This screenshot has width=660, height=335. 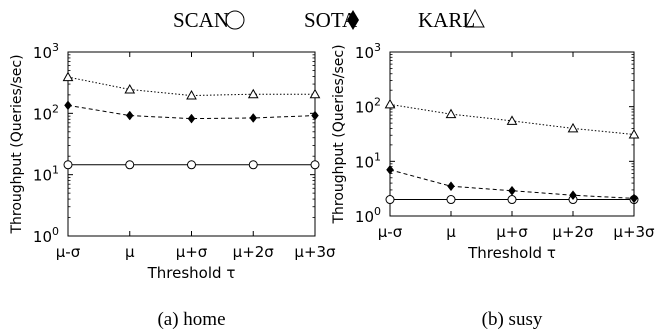 What do you see at coordinates (329, 20) in the screenshot?
I see `legend: SCAN SOTA KARL` at bounding box center [329, 20].